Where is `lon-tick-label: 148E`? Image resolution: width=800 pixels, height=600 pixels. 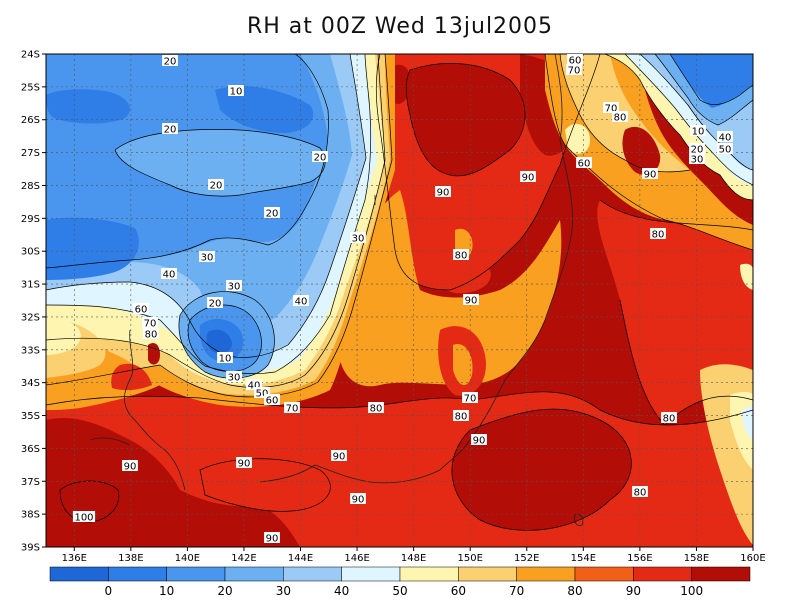
lon-tick-label: 148E is located at coordinates (413, 558).